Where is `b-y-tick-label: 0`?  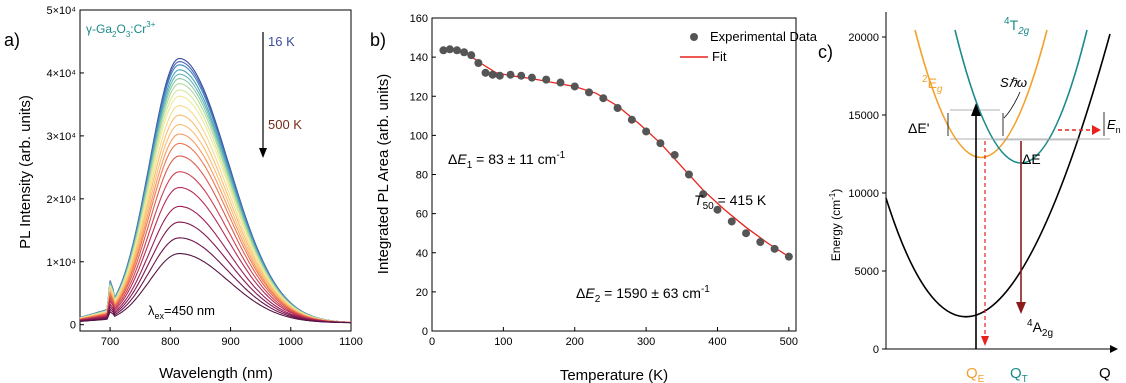 b-y-tick-label: 0 is located at coordinates (425, 332).